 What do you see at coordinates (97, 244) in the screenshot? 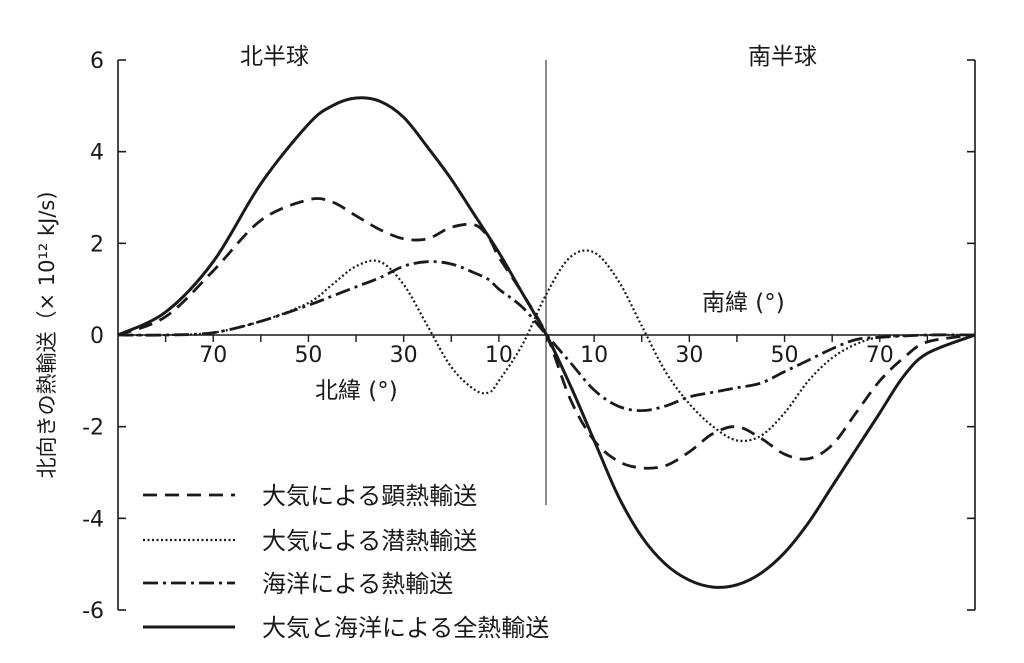
I see `y-tick-label: 2` at bounding box center [97, 244].